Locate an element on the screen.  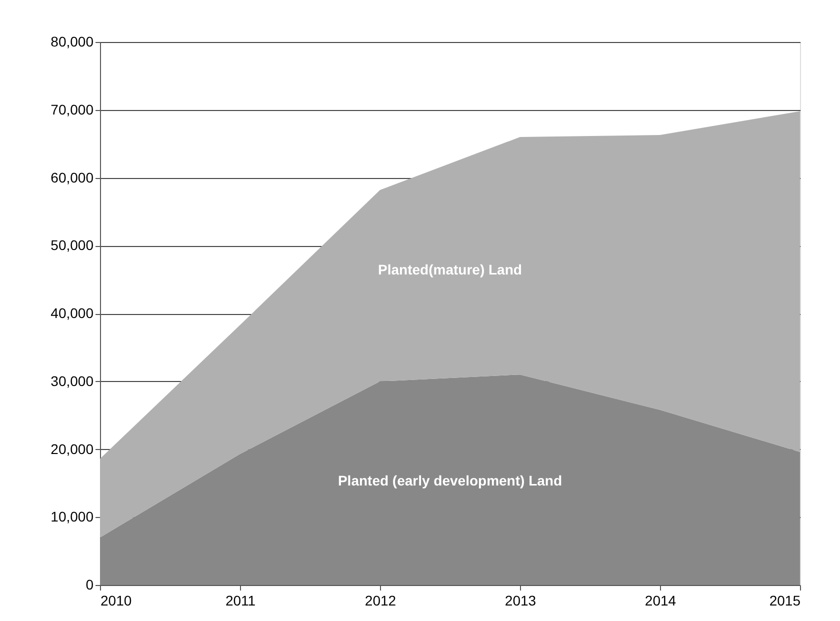
series-label: Planted (early development) Land is located at coordinates (450, 480).